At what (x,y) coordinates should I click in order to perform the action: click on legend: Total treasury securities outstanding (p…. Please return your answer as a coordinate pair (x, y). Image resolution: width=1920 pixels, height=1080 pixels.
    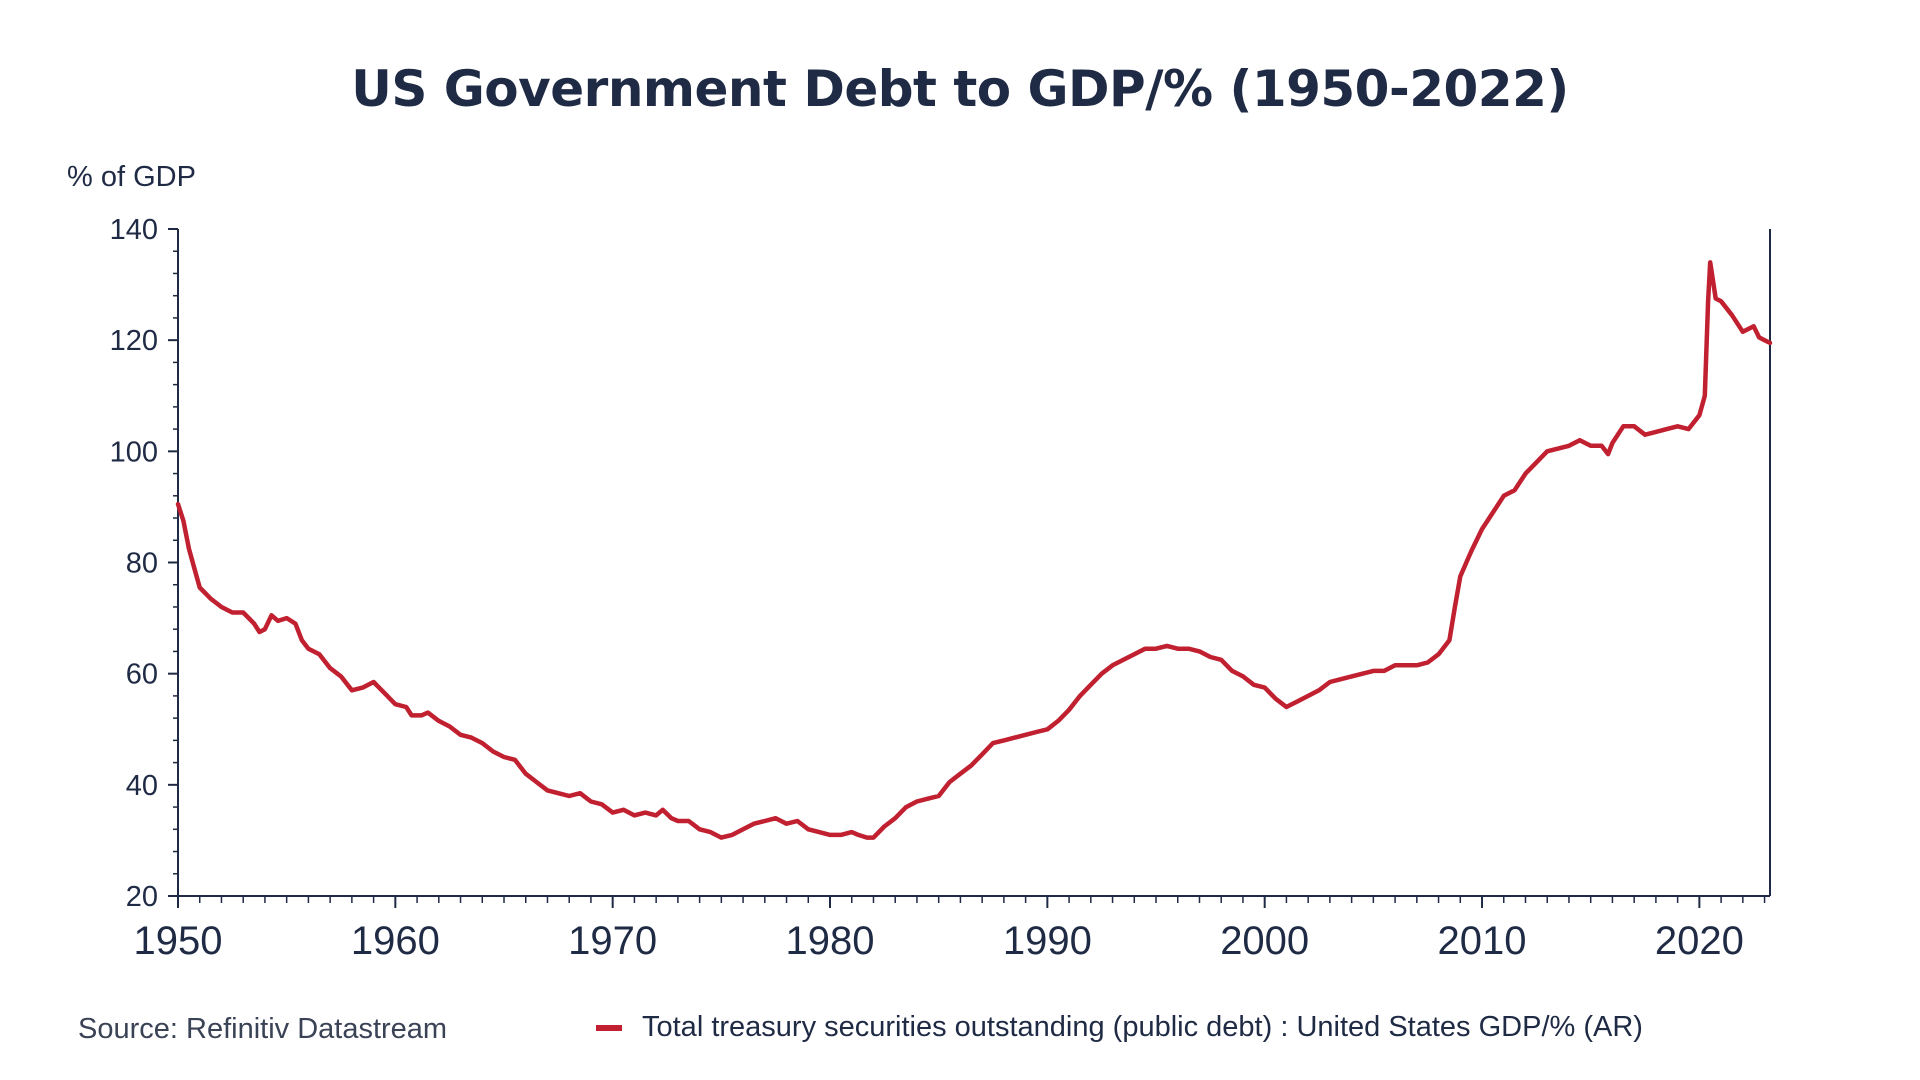
    Looking at the image, I should click on (1119, 1027).